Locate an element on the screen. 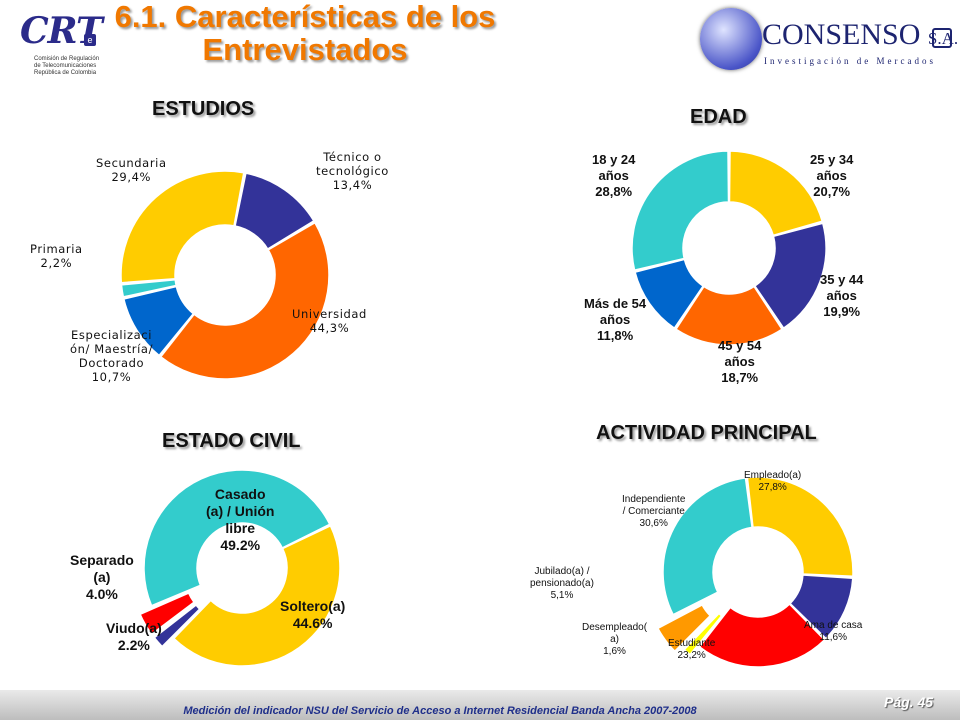 The width and height of the screenshot is (960, 720). slice-secundaria is located at coordinates (182, 227).